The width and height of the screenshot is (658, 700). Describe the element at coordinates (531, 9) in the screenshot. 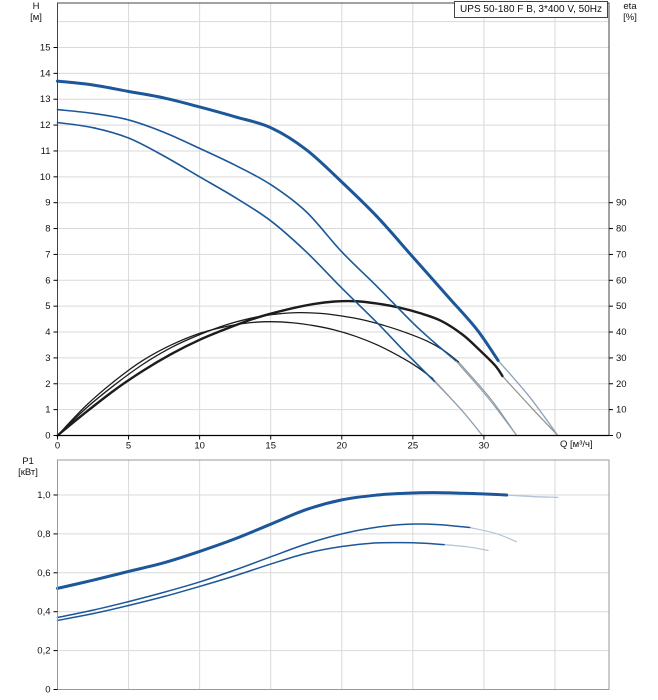

I see `pump-model-title: UPS 50-180 F B, 3*400 V, 50Hz` at that location.